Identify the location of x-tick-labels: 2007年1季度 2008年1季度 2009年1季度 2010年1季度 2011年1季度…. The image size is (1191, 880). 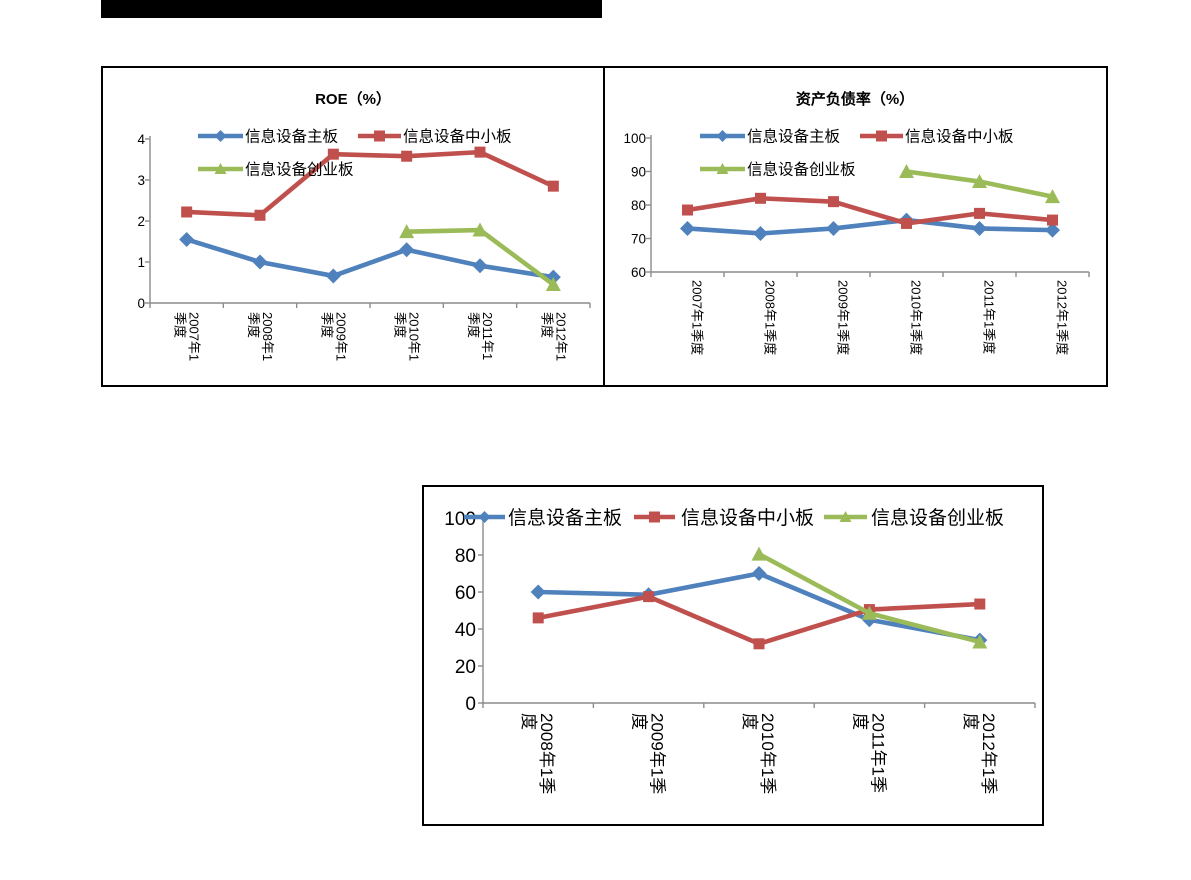
(371, 336).